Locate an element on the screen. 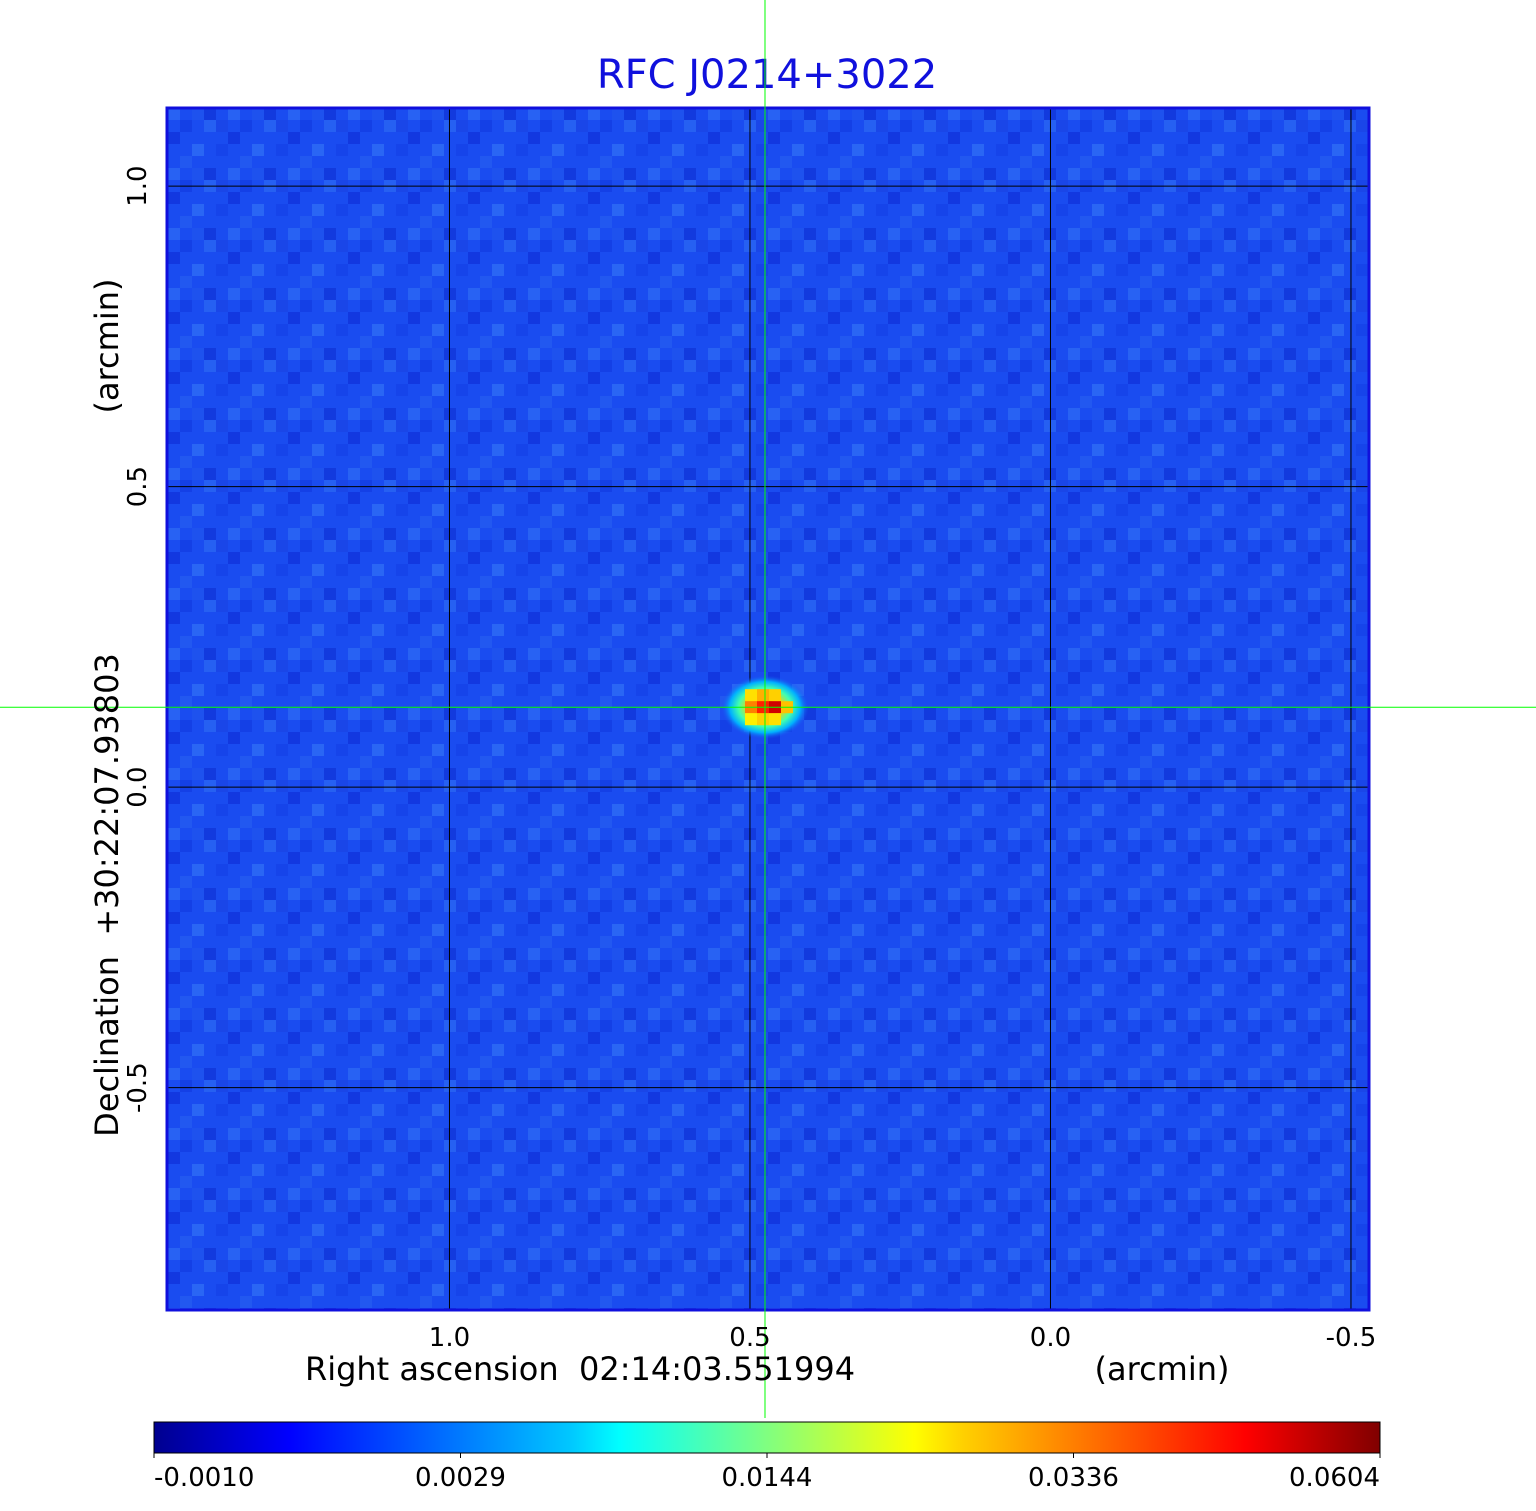  y-tick-label-1: 0.5 is located at coordinates (138, 486).